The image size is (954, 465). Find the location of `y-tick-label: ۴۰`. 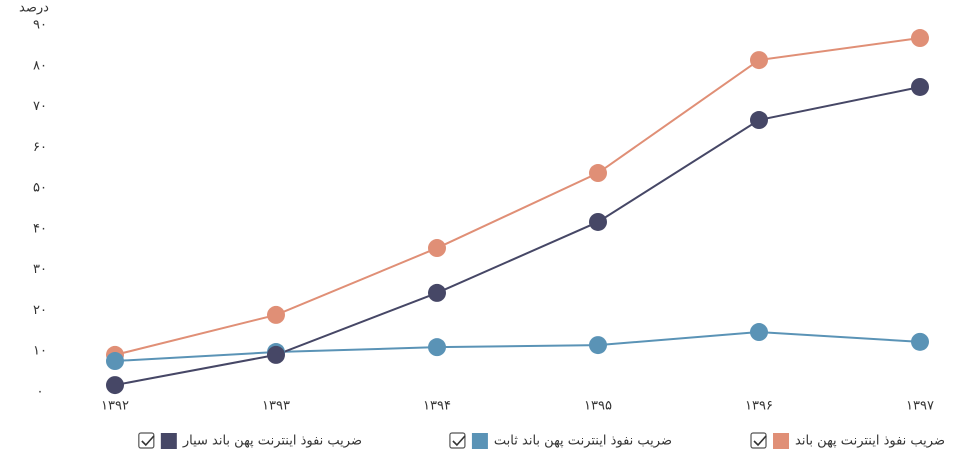

y-tick-label: ۴۰ is located at coordinates (40, 228).